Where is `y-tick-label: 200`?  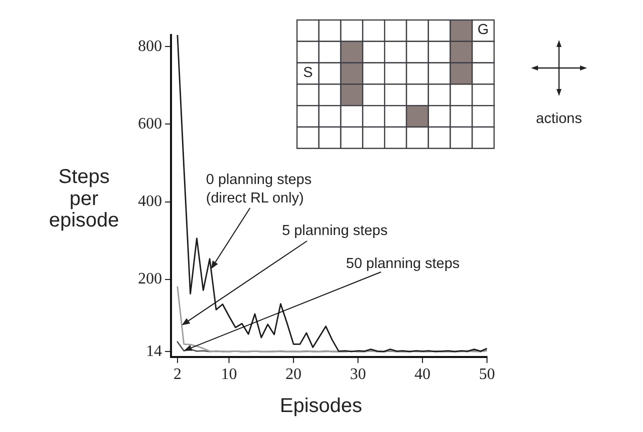
y-tick-label: 200 is located at coordinates (150, 279).